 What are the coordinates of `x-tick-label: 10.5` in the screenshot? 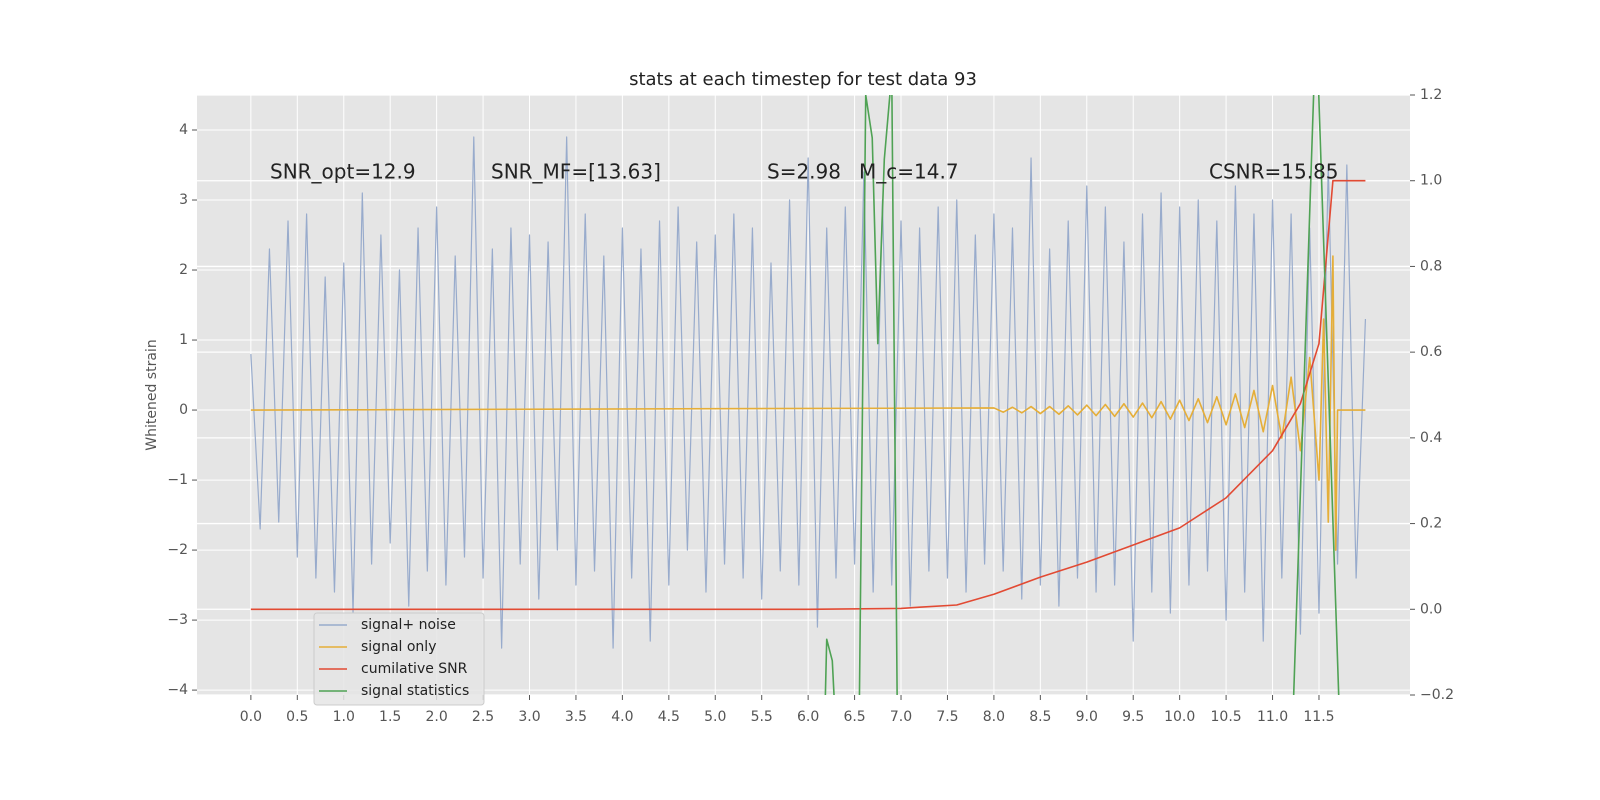 It's located at (1226, 717).